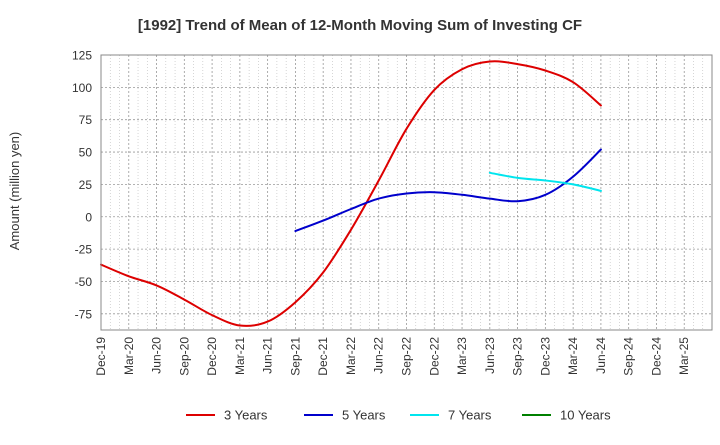 This screenshot has width=720, height=445. I want to click on x-tick-label: Sep-20, so click(184, 356).